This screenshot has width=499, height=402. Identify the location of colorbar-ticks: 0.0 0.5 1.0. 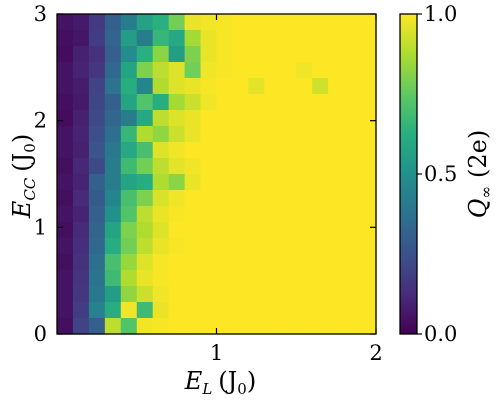
(437, 174).